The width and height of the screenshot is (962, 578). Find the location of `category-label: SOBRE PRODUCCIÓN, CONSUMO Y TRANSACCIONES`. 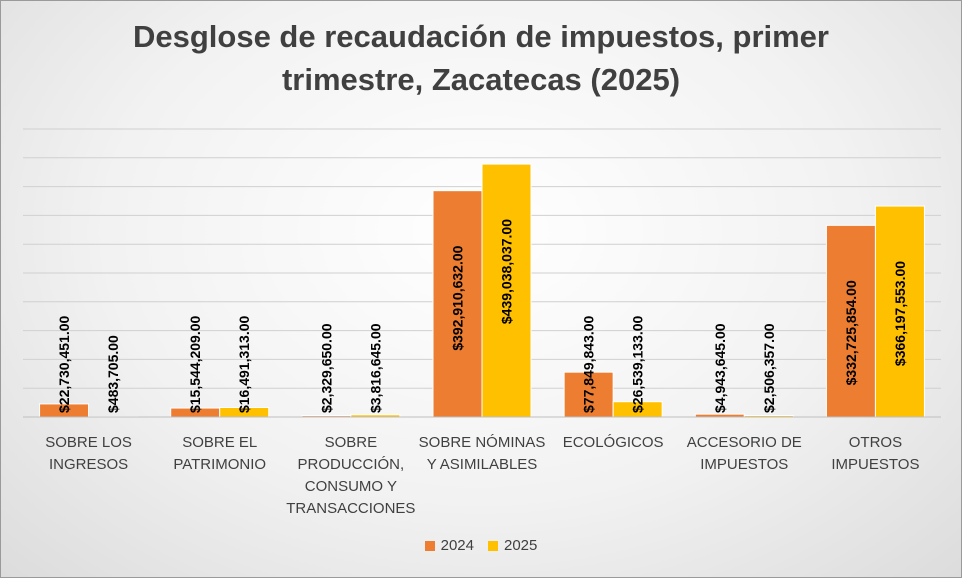

category-label: SOBRE PRODUCCIÓN, CONSUMO Y TRANSACCIONES is located at coordinates (350, 475).